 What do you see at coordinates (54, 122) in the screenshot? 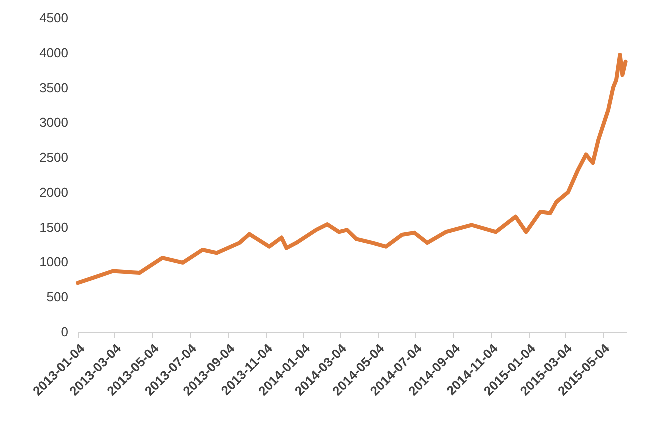
I see `y-tick-label: 3000` at bounding box center [54, 122].